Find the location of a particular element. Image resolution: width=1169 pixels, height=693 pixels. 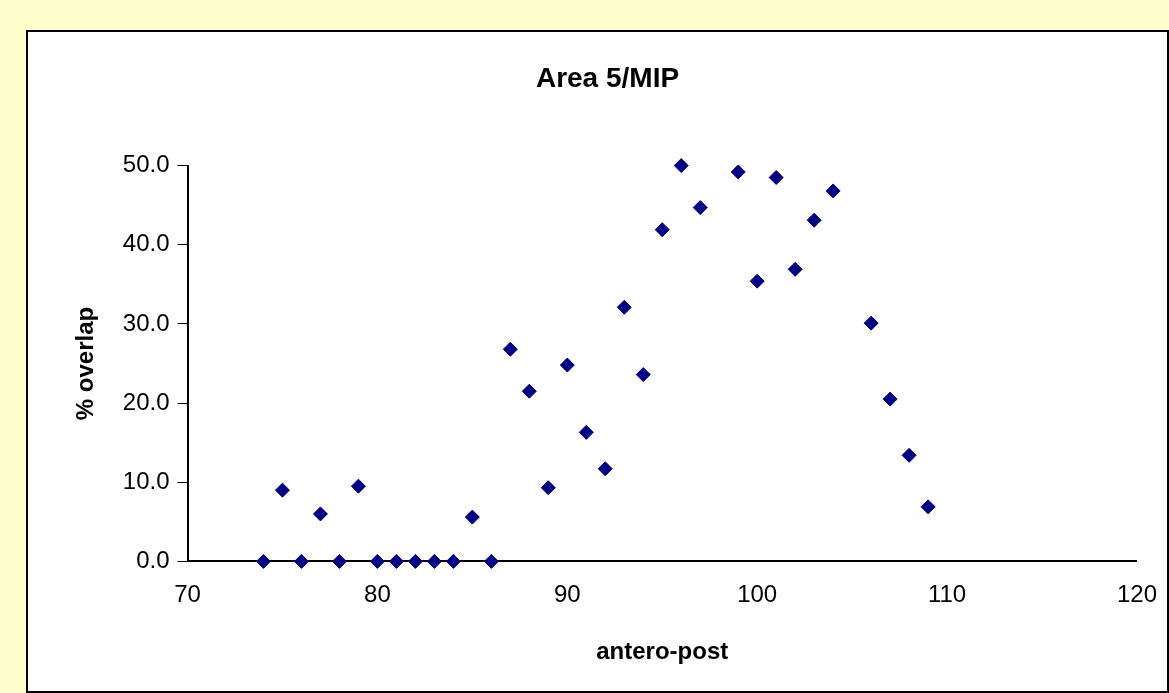

y-tick-label: 30.0 is located at coordinates (146, 322).